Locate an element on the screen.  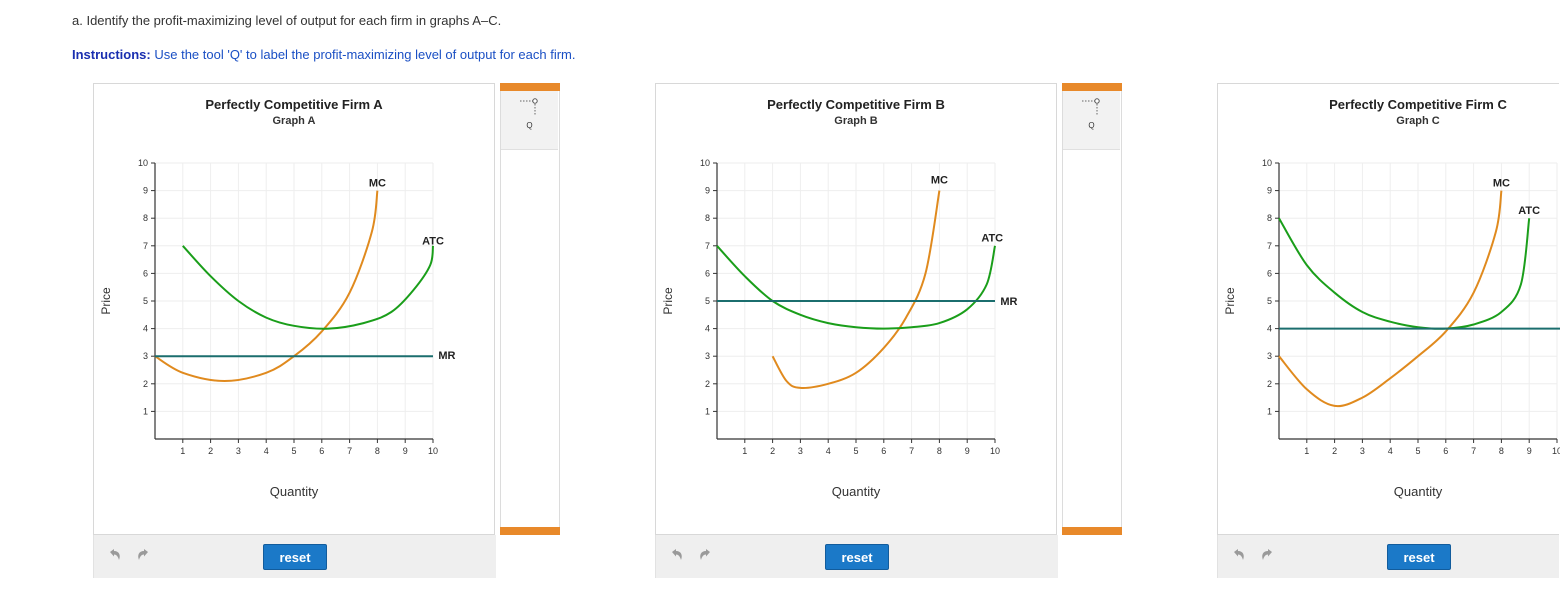
instructions-prefix: Instructions: is located at coordinates (111, 54).